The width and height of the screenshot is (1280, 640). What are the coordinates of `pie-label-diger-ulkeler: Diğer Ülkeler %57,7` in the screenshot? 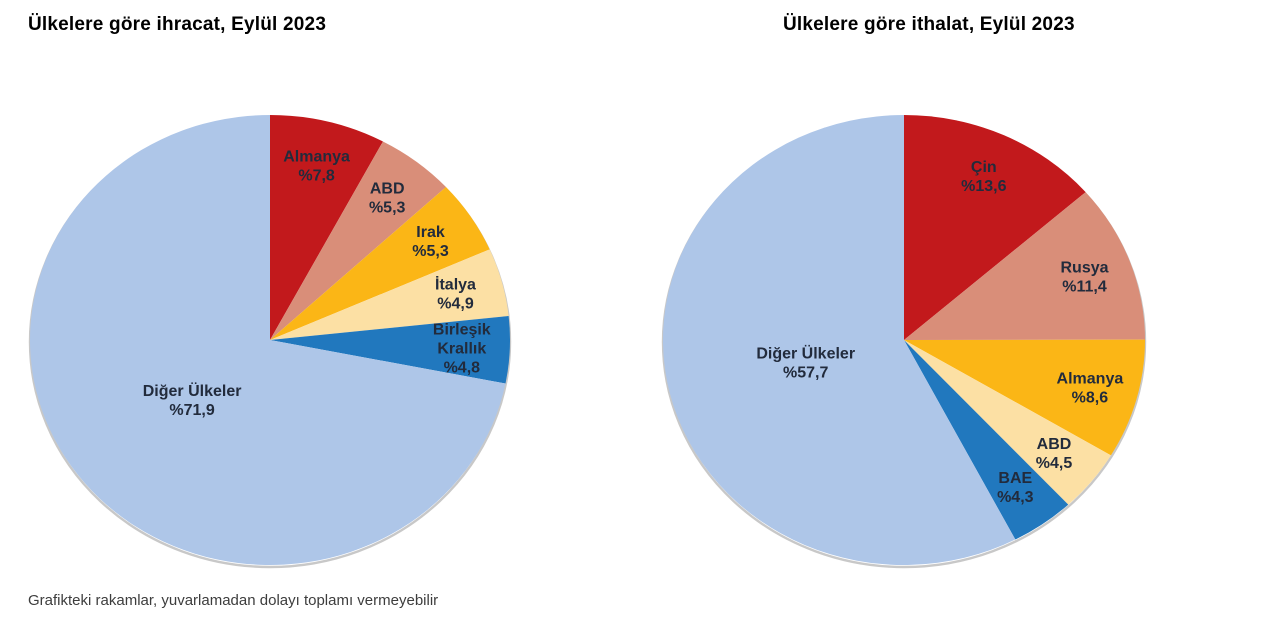 It's located at (805, 363).